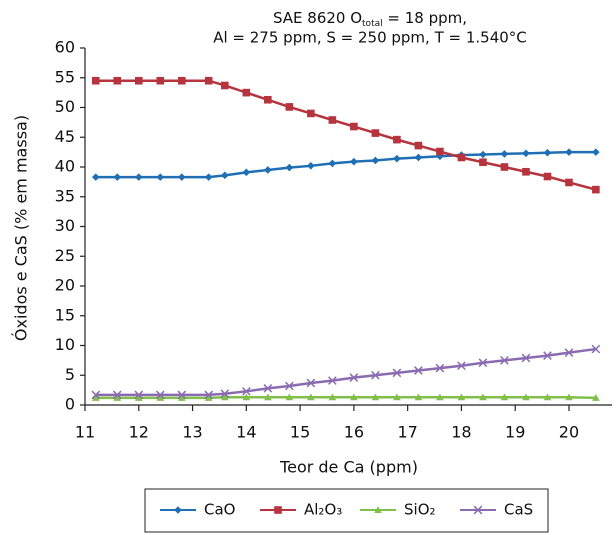  What do you see at coordinates (372, 24) in the screenshot?
I see `title-subscript: total` at bounding box center [372, 24].